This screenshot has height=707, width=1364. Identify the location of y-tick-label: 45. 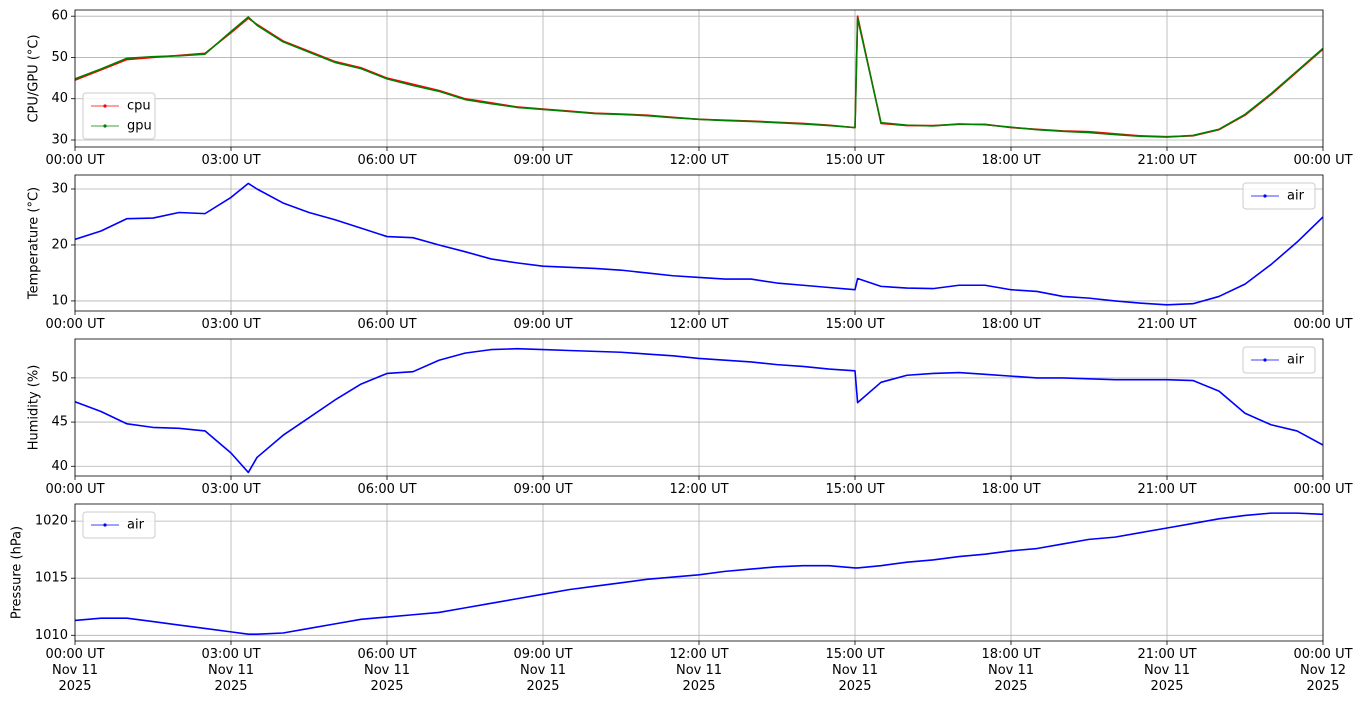
(59, 422).